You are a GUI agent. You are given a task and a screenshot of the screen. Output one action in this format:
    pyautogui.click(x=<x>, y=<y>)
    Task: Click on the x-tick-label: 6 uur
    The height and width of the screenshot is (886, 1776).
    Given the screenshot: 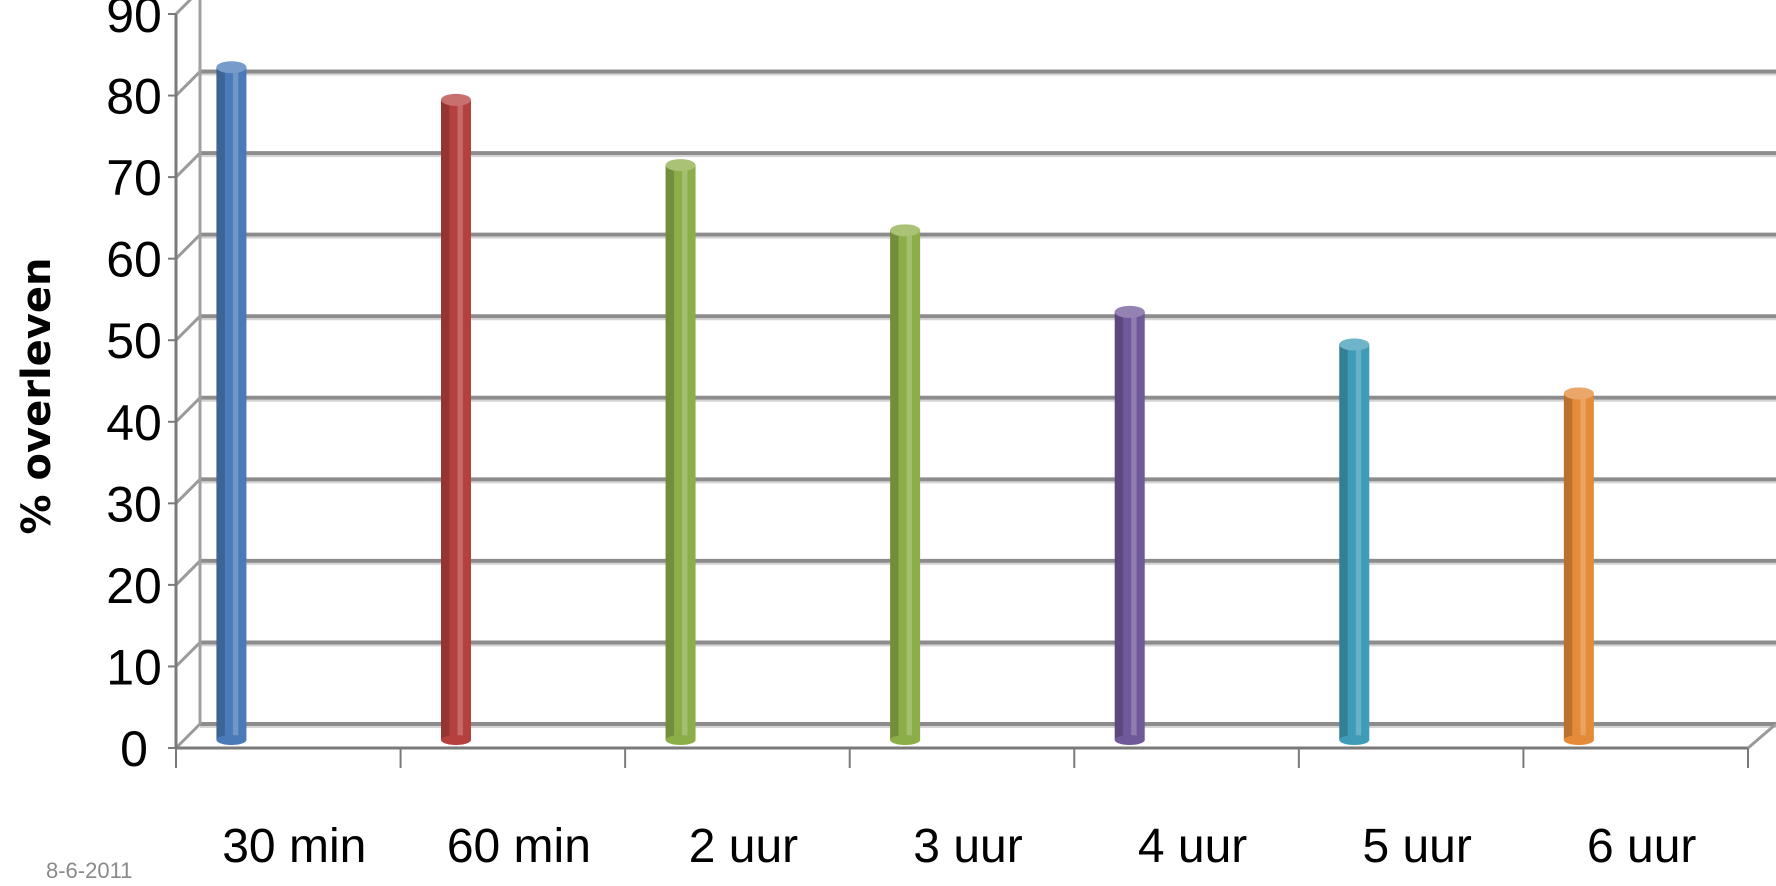 What is the action you would take?
    pyautogui.click(x=1641, y=846)
    